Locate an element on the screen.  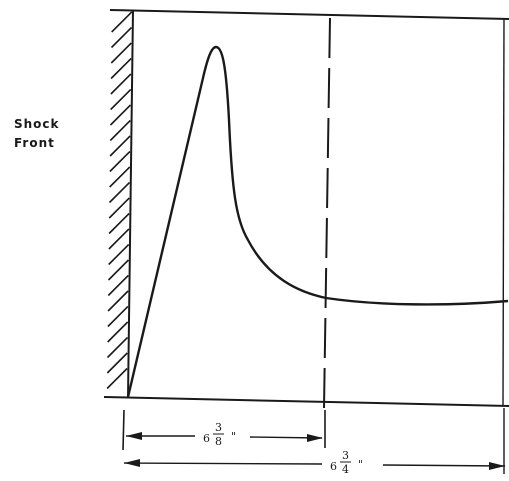
dimension-full-numerator: 3 is located at coordinates (345, 455).